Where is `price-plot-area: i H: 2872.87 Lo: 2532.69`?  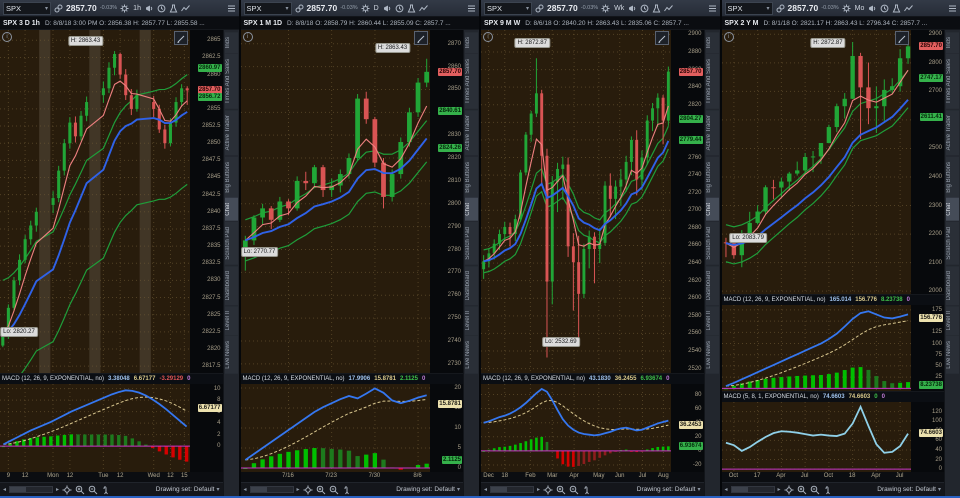
price-plot-area: i H: 2872.87 Lo: 2532.69 is located at coordinates (576, 201).